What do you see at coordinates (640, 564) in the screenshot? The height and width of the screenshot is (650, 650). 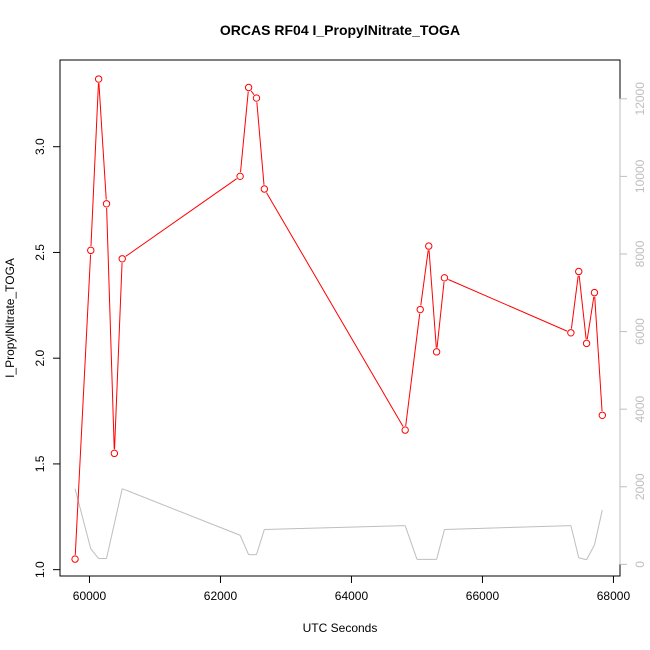 I see `y2-tick-label: 0` at bounding box center [640, 564].